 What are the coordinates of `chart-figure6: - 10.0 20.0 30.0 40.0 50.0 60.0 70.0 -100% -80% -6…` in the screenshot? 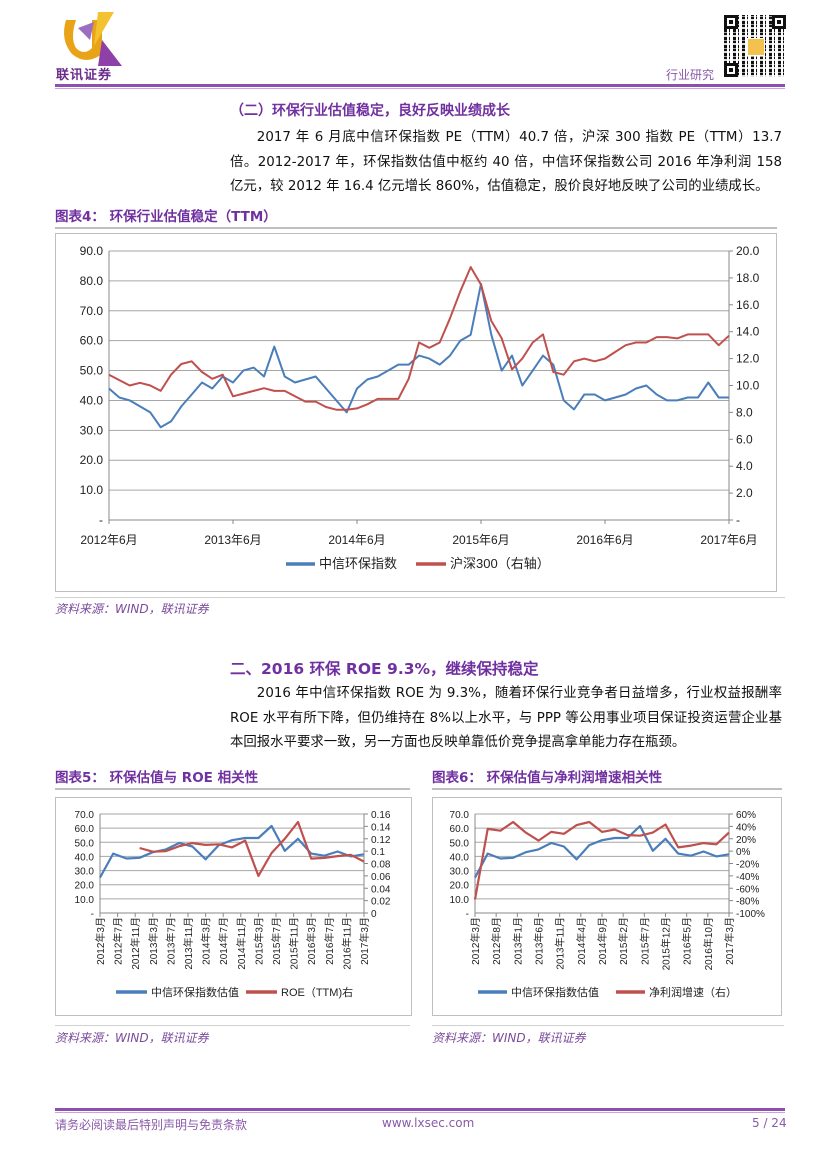 It's located at (607, 906).